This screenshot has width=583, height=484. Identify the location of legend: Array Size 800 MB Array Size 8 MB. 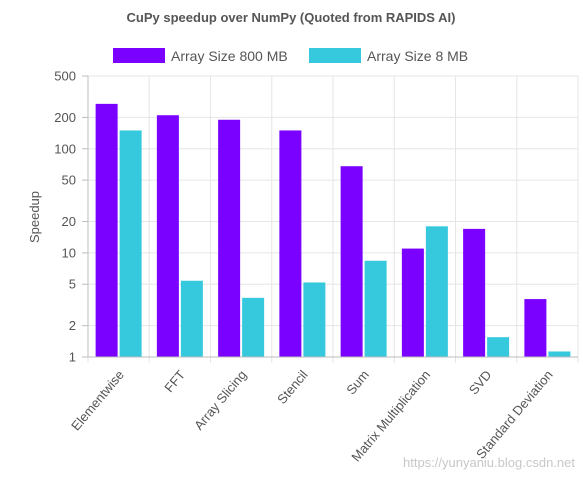
(290, 56).